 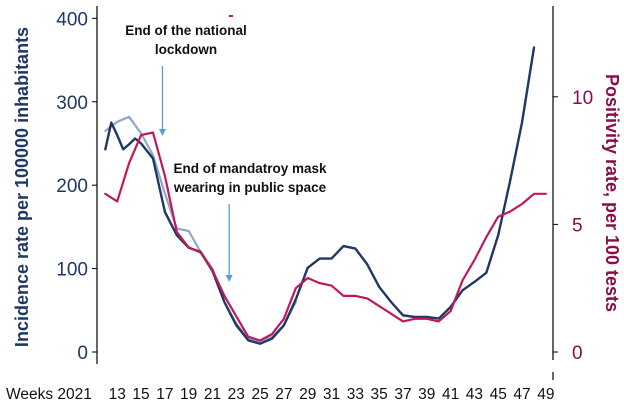 I want to click on left-y-tick-label: 400, so click(x=72, y=19).